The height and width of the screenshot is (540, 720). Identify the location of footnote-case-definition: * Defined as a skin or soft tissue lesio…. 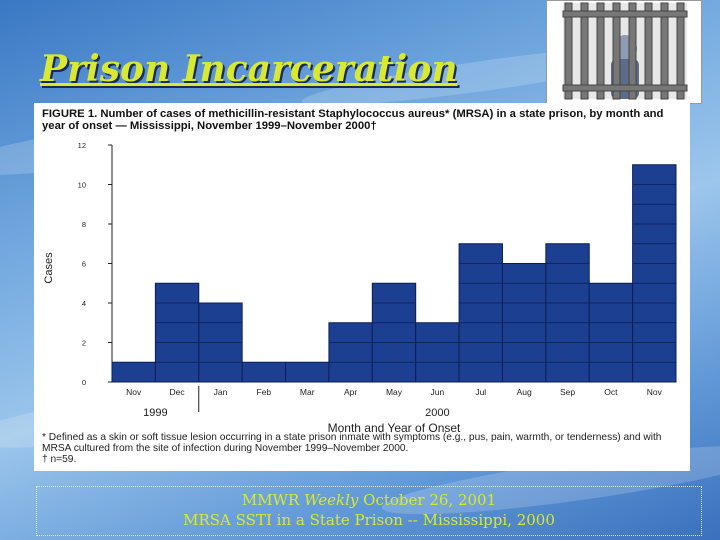
(352, 443).